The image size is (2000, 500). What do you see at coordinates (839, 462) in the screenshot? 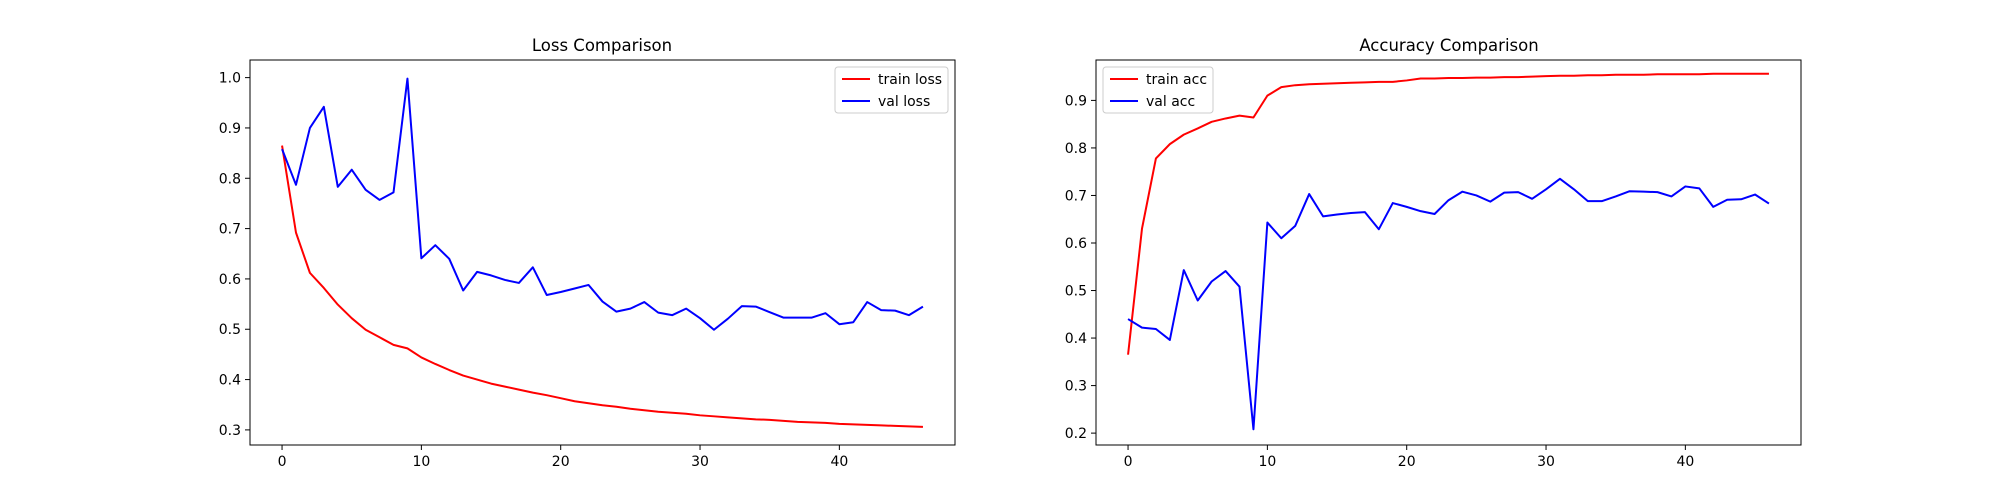
I see `loss-chart-x-tick-label: 40` at bounding box center [839, 462].